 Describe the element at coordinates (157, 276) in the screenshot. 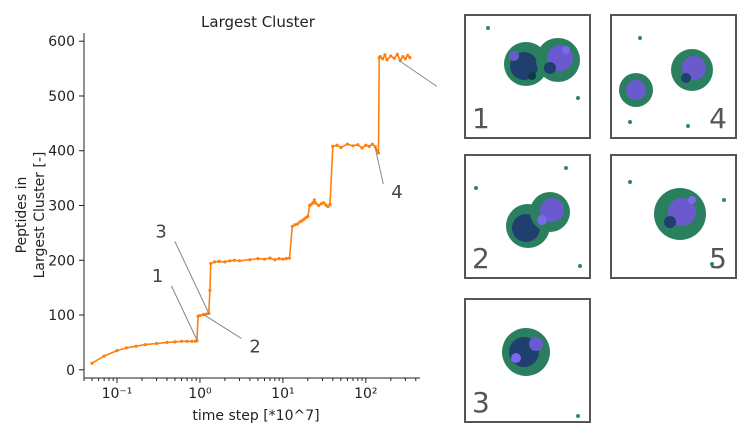

I see `annotation-label: 1` at that location.